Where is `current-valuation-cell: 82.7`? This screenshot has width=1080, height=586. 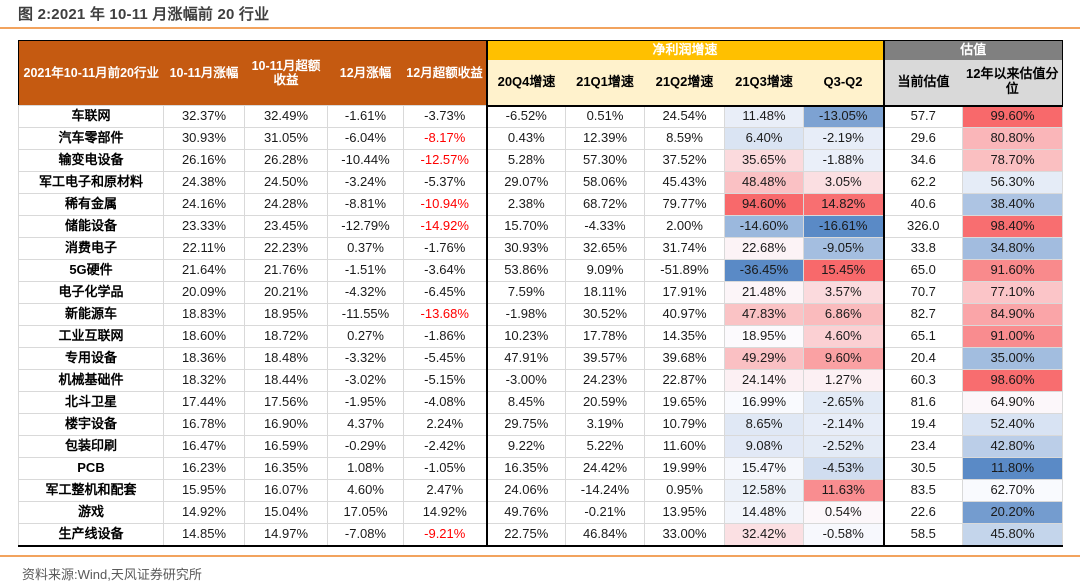
current-valuation-cell: 82.7 is located at coordinates (922, 314).